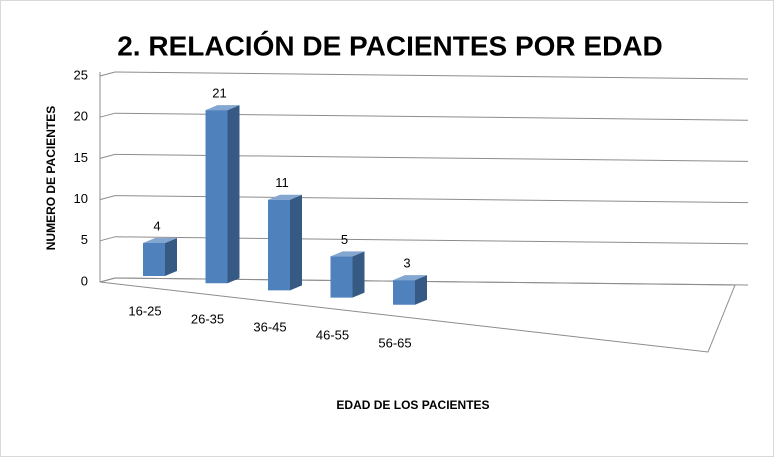  Describe the element at coordinates (81, 198) in the screenshot. I see `y-tick-label: 10` at that location.